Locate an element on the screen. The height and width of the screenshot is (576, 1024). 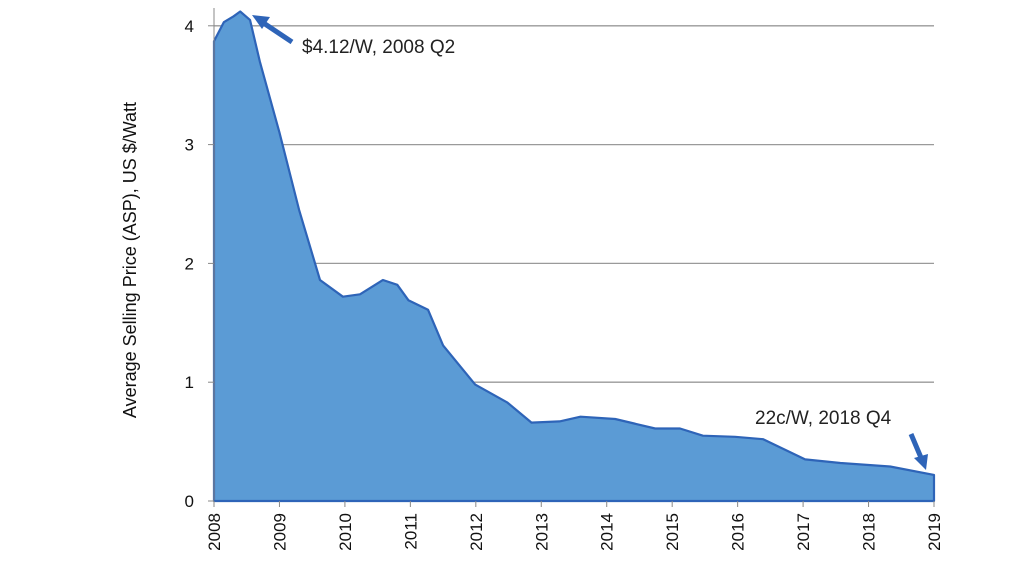
x-tick-label: 2011 is located at coordinates (410, 531).